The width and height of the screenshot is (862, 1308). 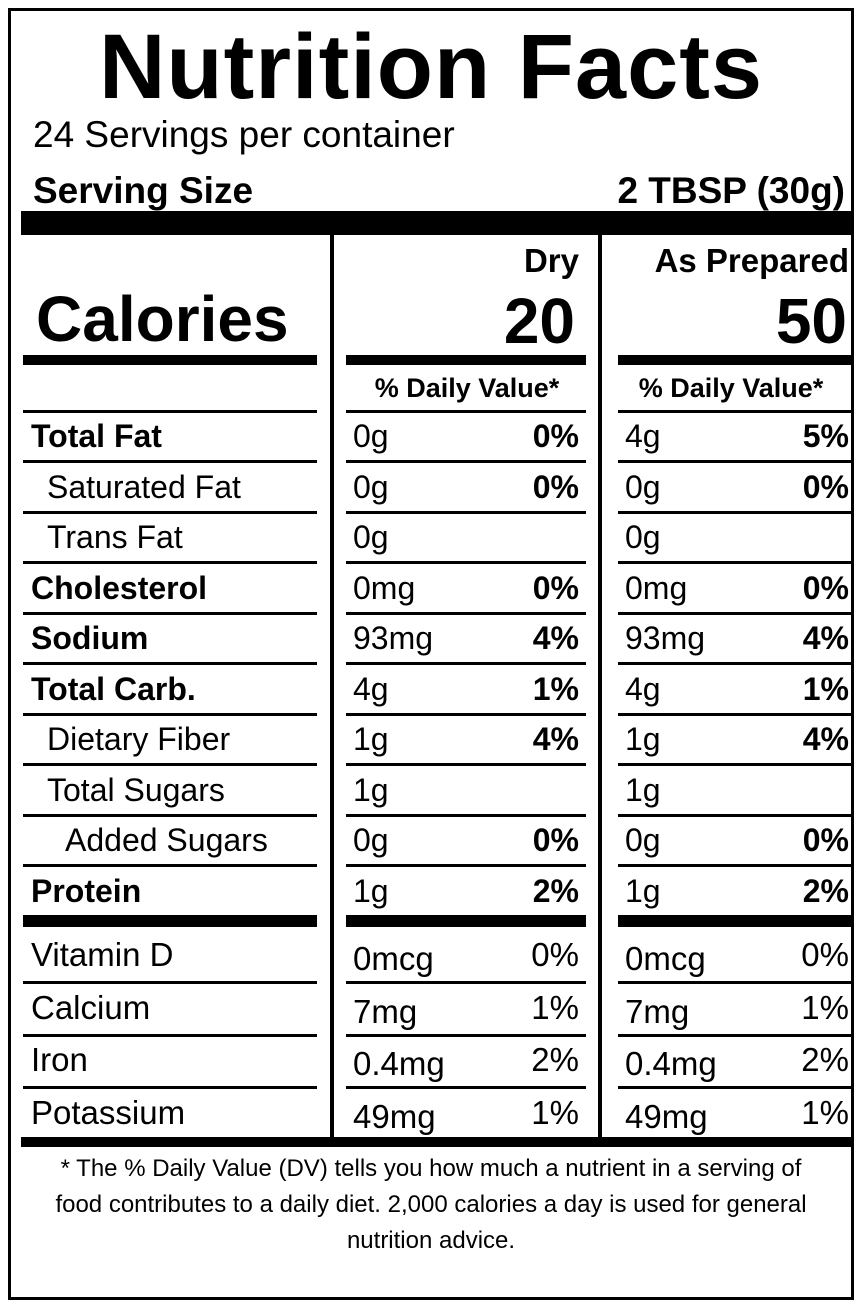 What do you see at coordinates (332, 688) in the screenshot?
I see `column-divider-left` at bounding box center [332, 688].